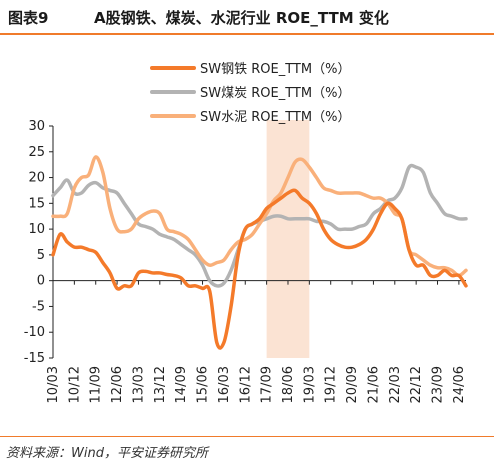  I want to click on figure-header: 图表9 A股钢铁、煤炭、水泥行业 ROE_TTM 变化, so click(247, 17).